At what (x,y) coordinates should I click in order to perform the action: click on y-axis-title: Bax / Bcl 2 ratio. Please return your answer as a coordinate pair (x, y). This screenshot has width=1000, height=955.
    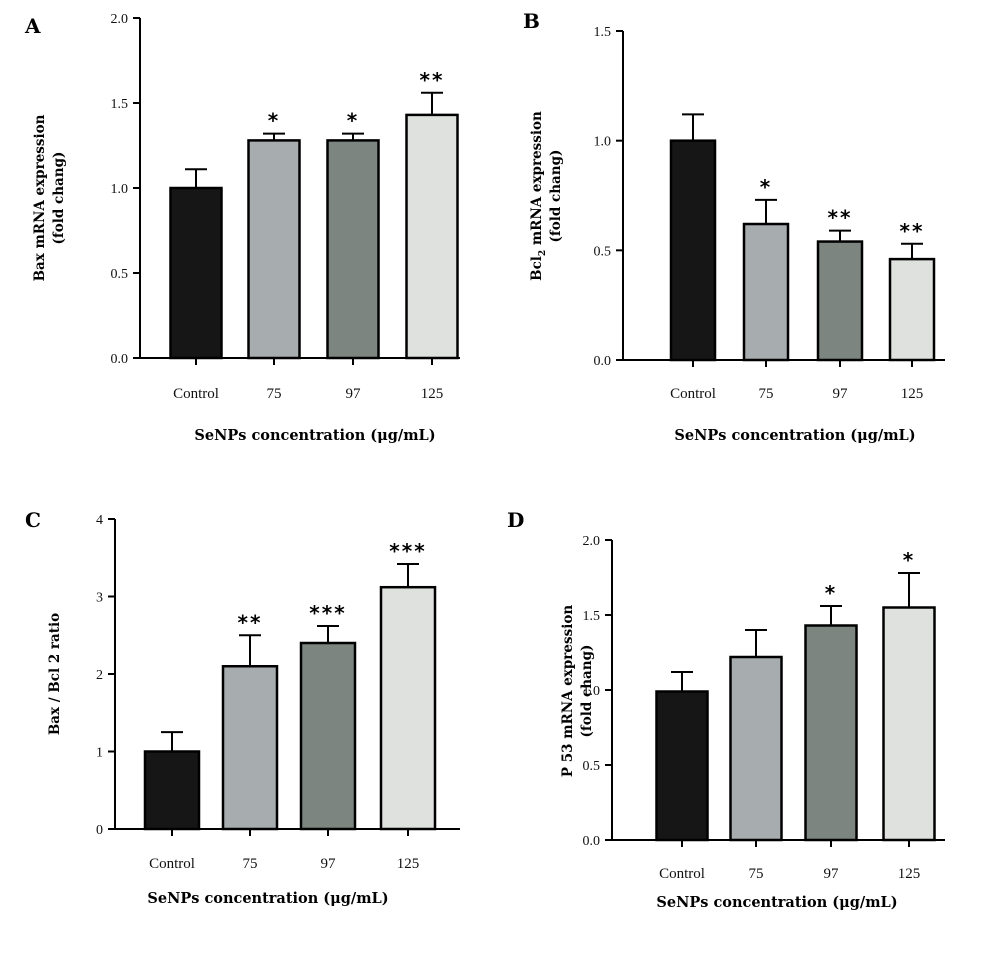
    Looking at the image, I should click on (55, 674).